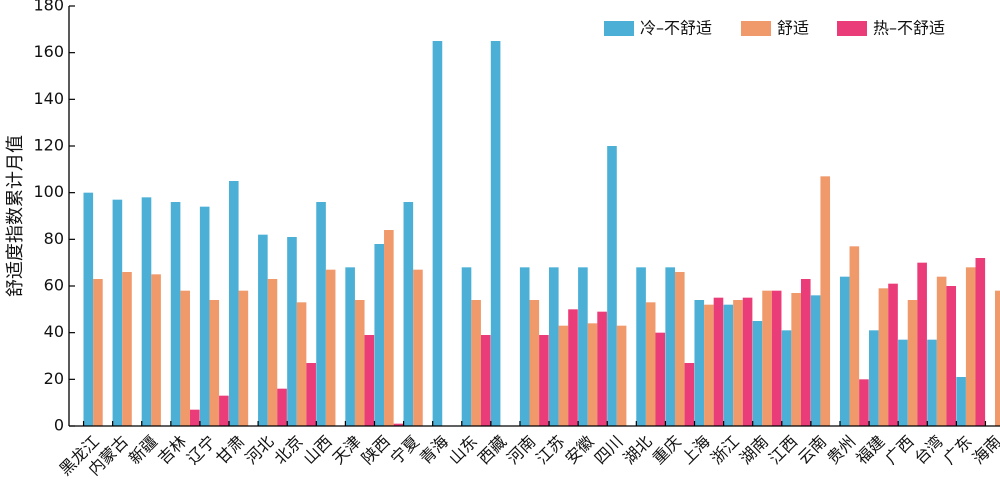 The height and width of the screenshot is (487, 1000). I want to click on bar-辽宁-舒适, so click(214, 363).